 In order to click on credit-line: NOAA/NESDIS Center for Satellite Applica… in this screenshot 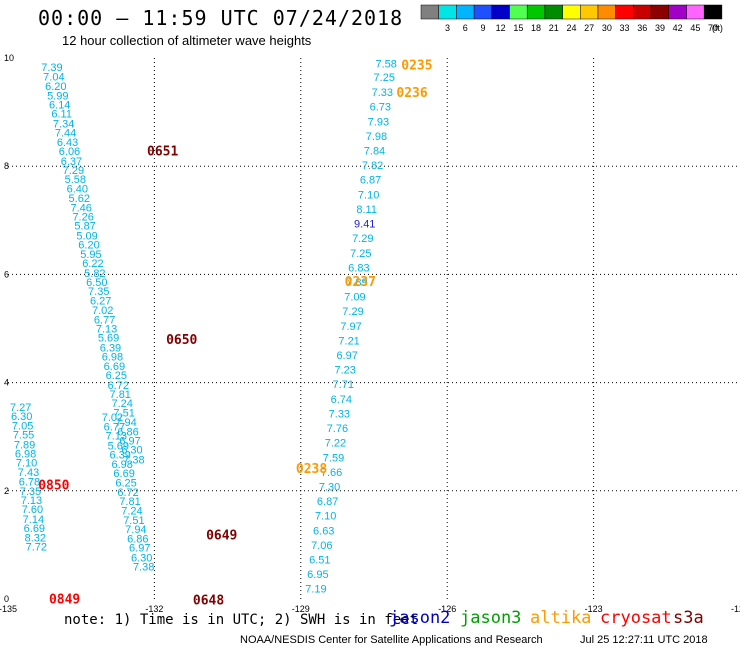, I will do `click(391, 640)`.